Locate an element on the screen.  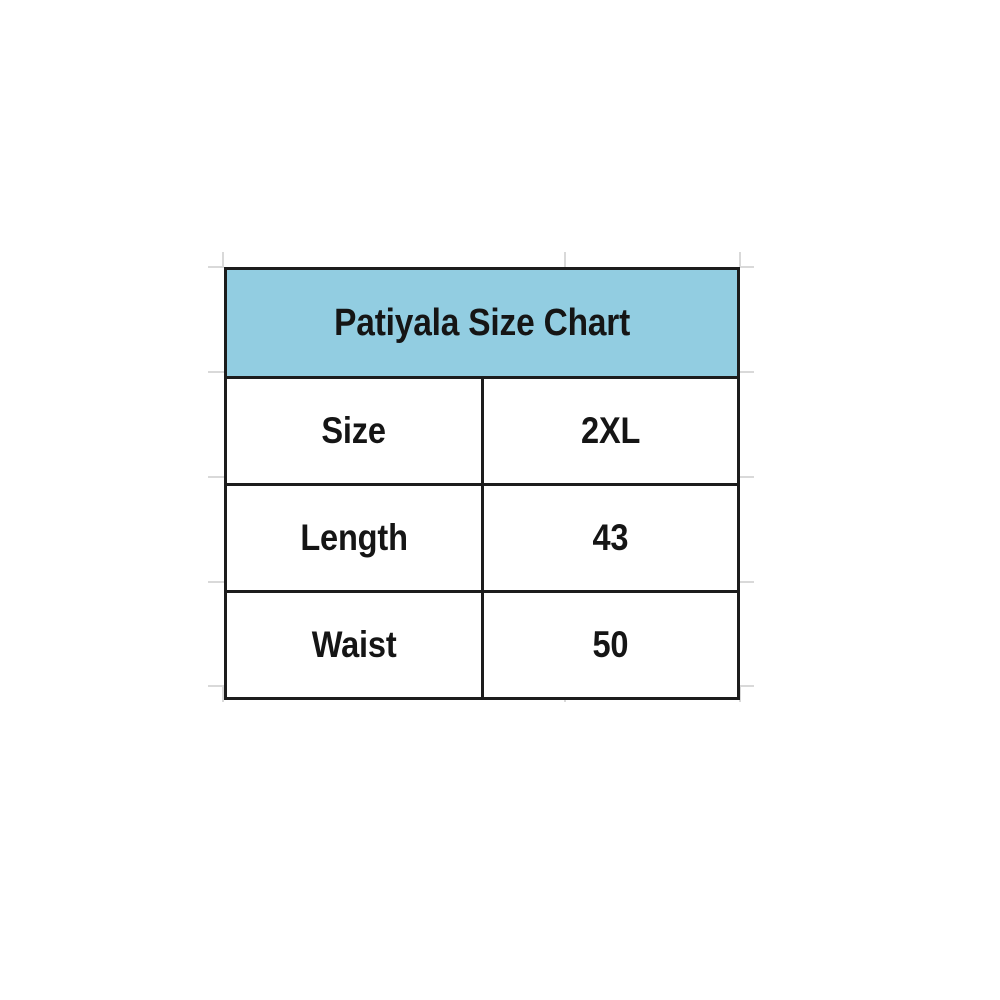
table-row: Length 43 is located at coordinates (482, 538).